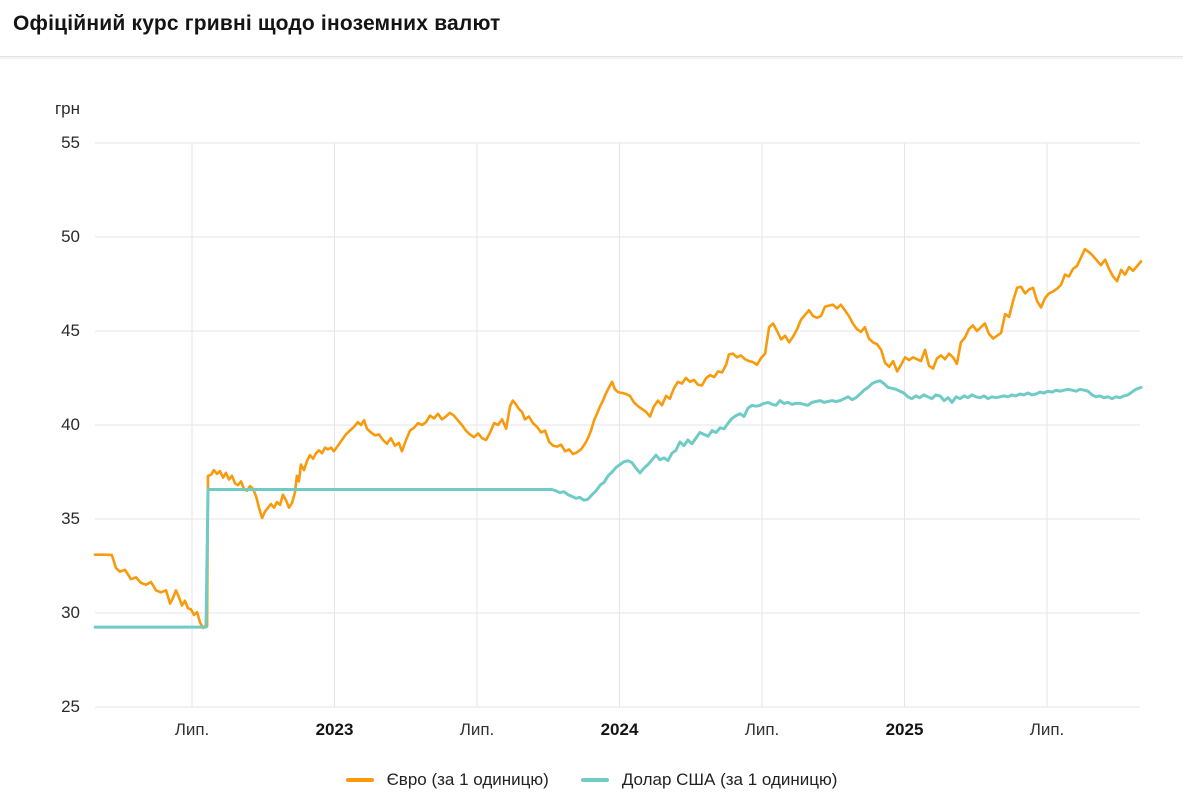  What do you see at coordinates (70, 330) in the screenshot?
I see `y-tick-label: 45` at bounding box center [70, 330].